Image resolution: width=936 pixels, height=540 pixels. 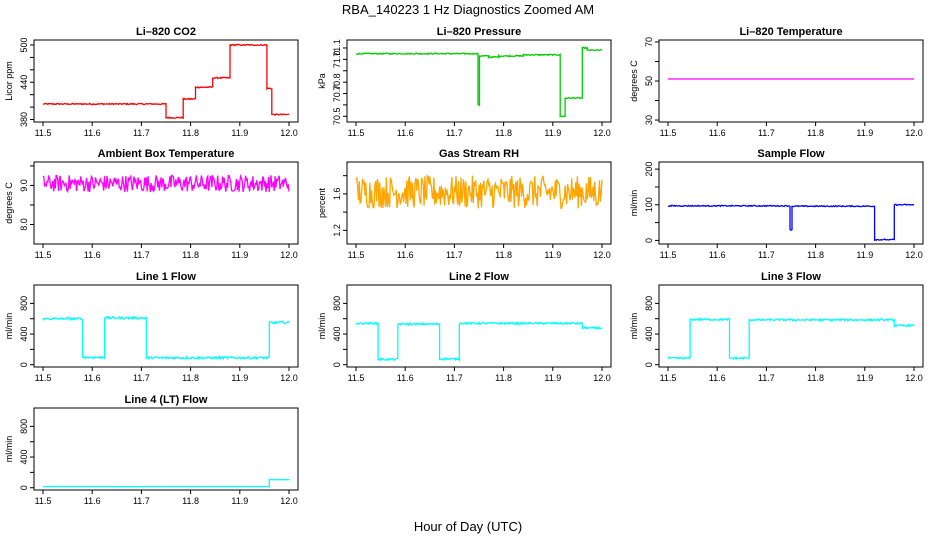 I want to click on panel-title: Li–820 Temperature, so click(x=790, y=32).